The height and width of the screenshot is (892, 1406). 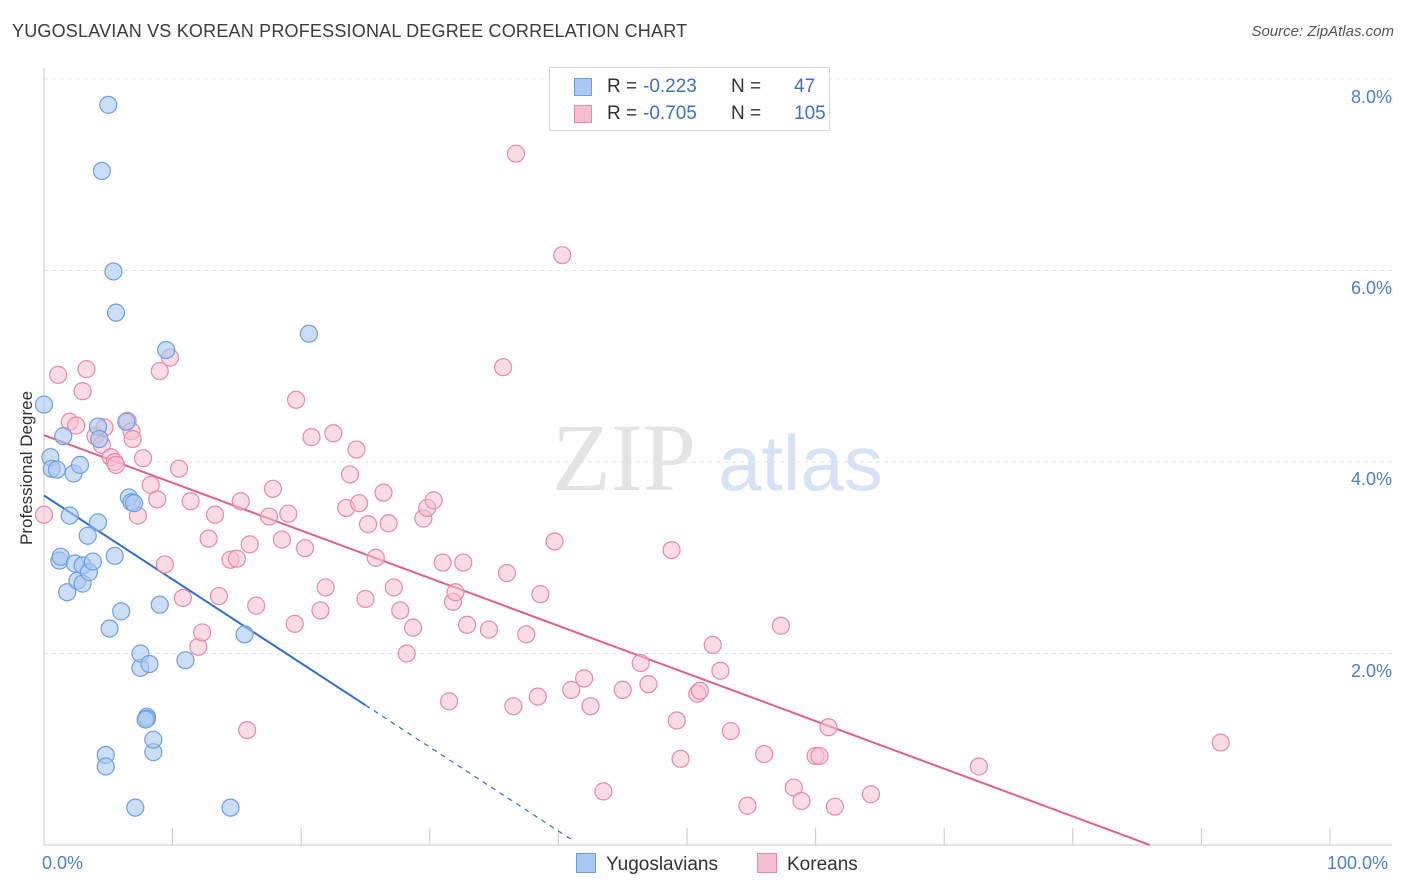 What do you see at coordinates (1358, 863) in the screenshot?
I see `x-tick-label-max: 100.0%` at bounding box center [1358, 863].